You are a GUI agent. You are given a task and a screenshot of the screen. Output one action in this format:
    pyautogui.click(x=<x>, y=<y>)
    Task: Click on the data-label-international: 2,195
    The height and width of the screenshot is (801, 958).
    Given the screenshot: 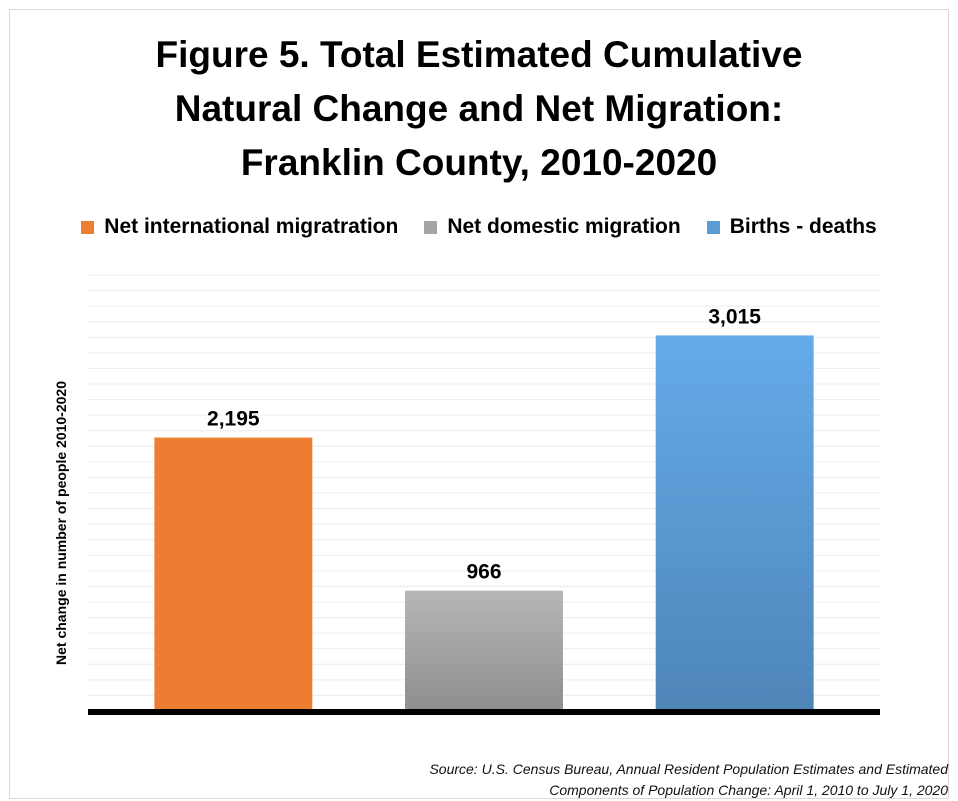 What is the action you would take?
    pyautogui.click(x=233, y=419)
    